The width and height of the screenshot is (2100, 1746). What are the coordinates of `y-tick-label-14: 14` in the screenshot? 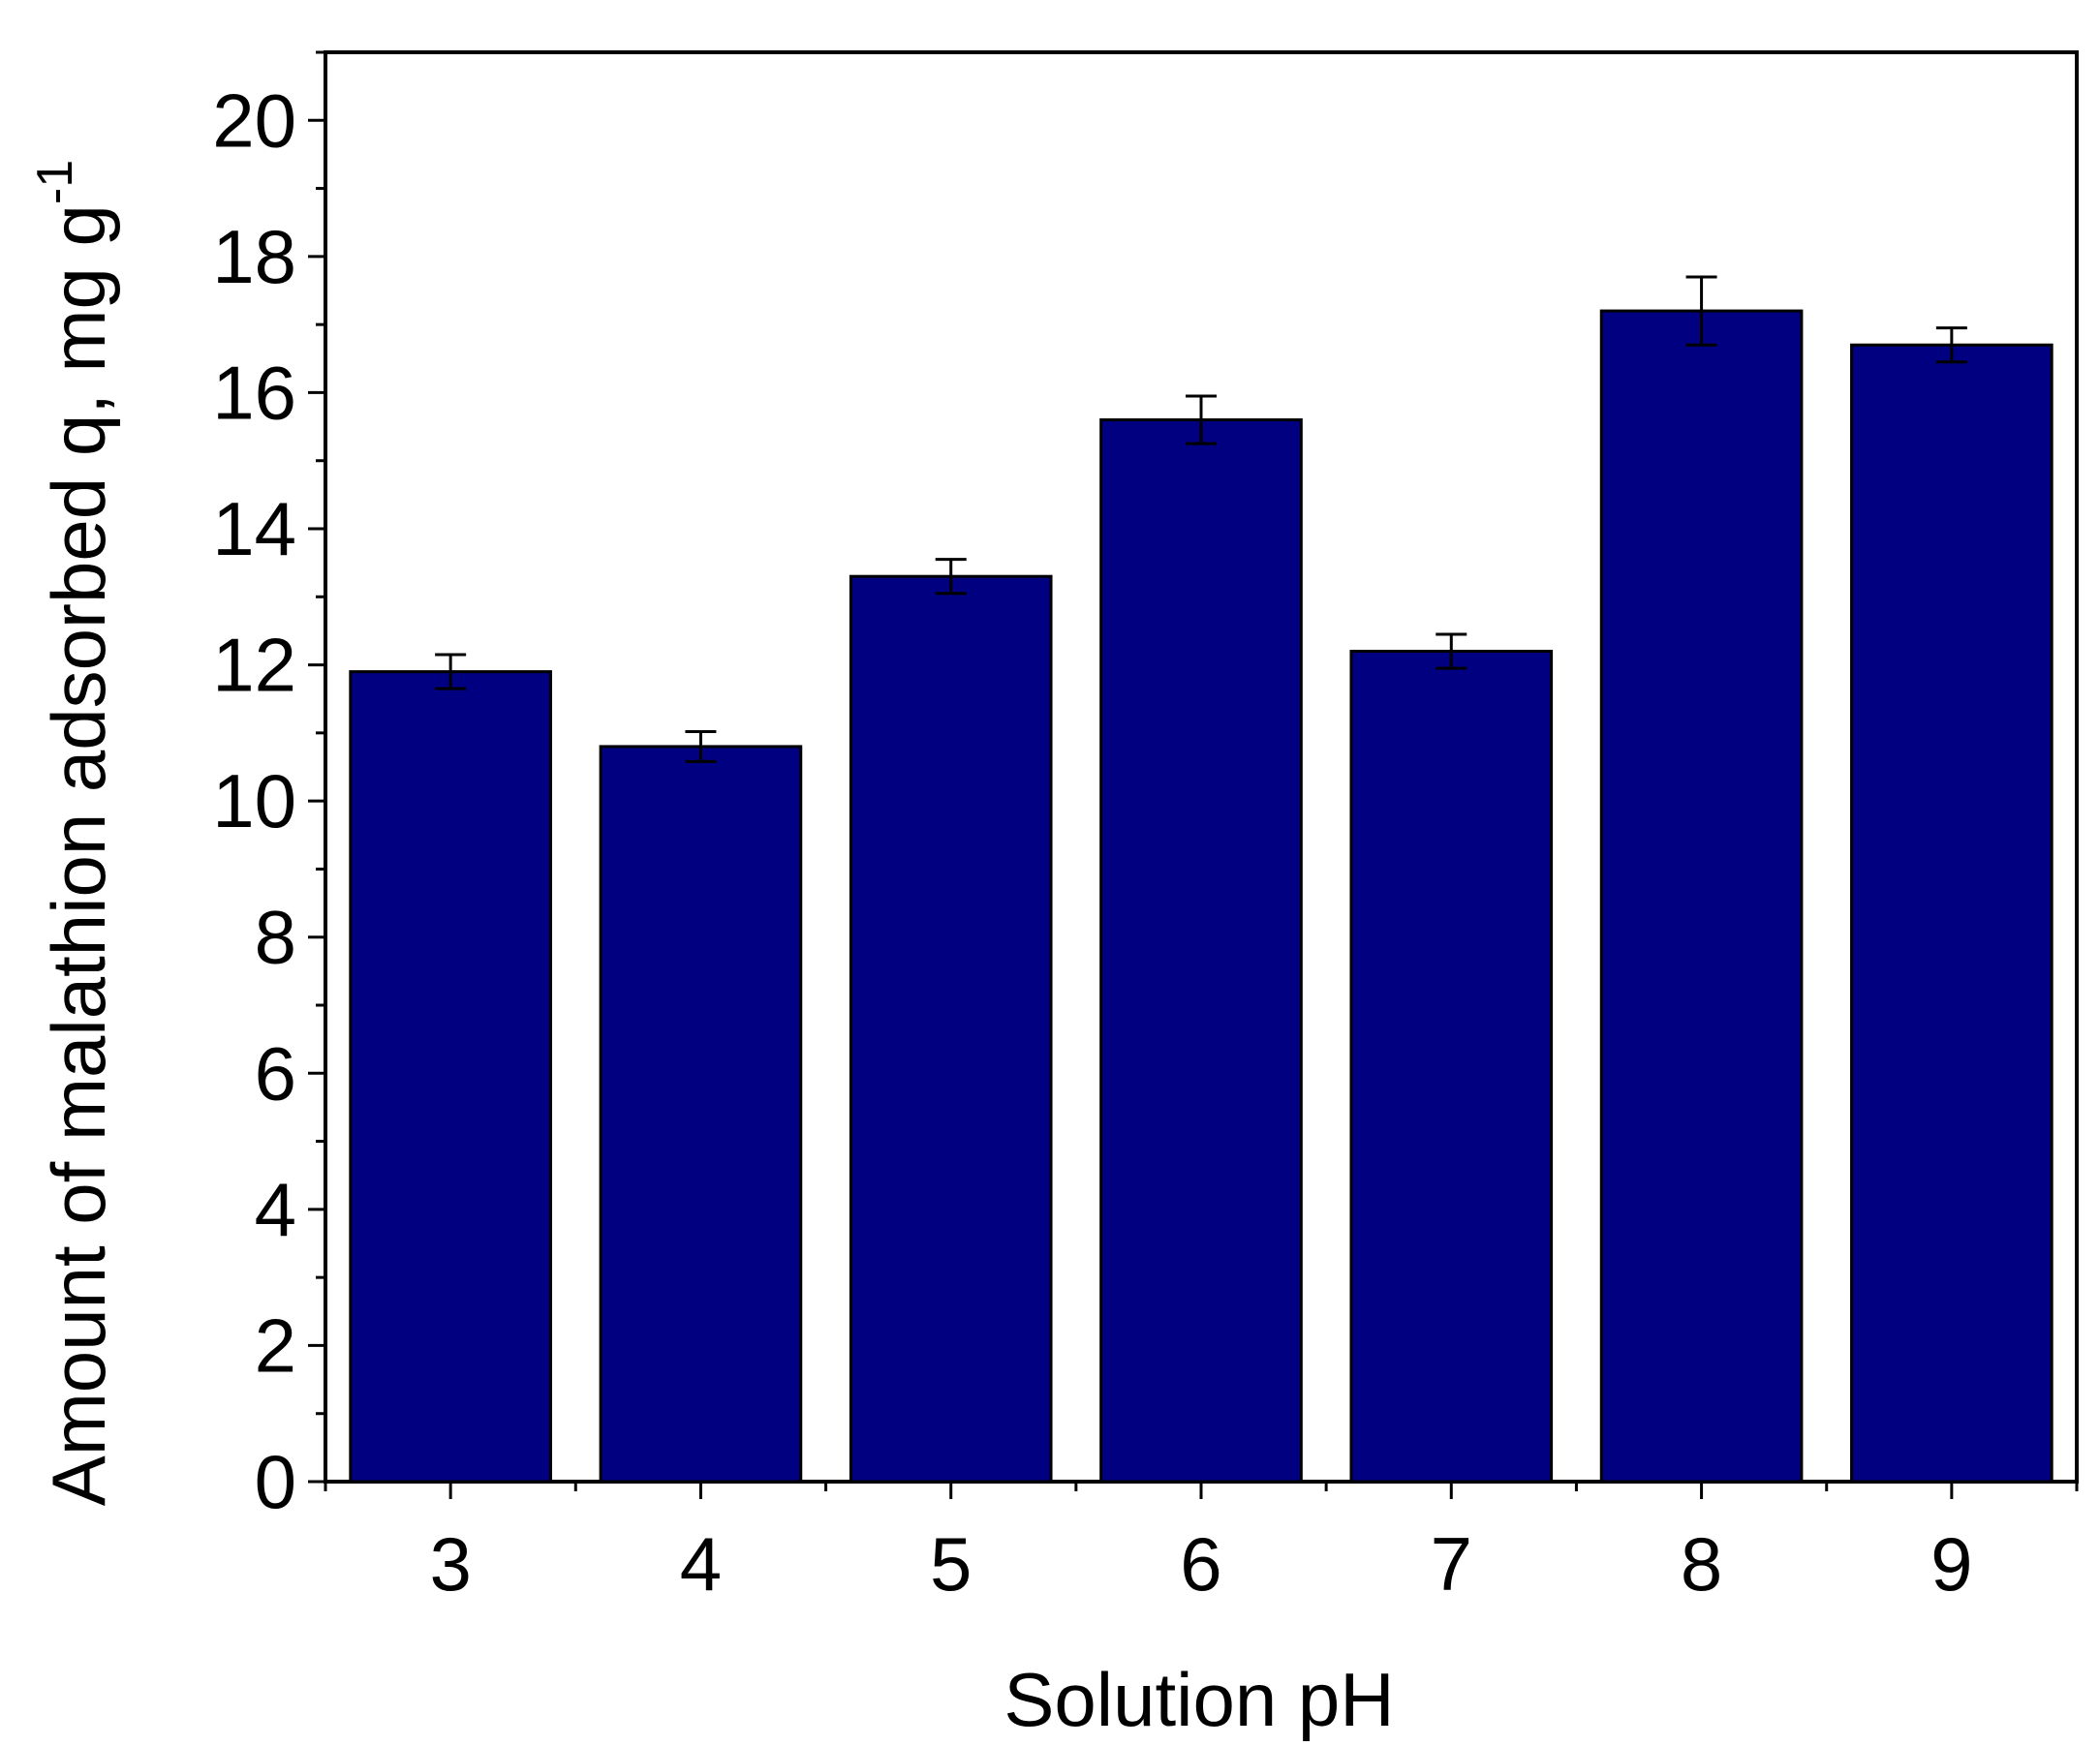 It's located at (254, 528).